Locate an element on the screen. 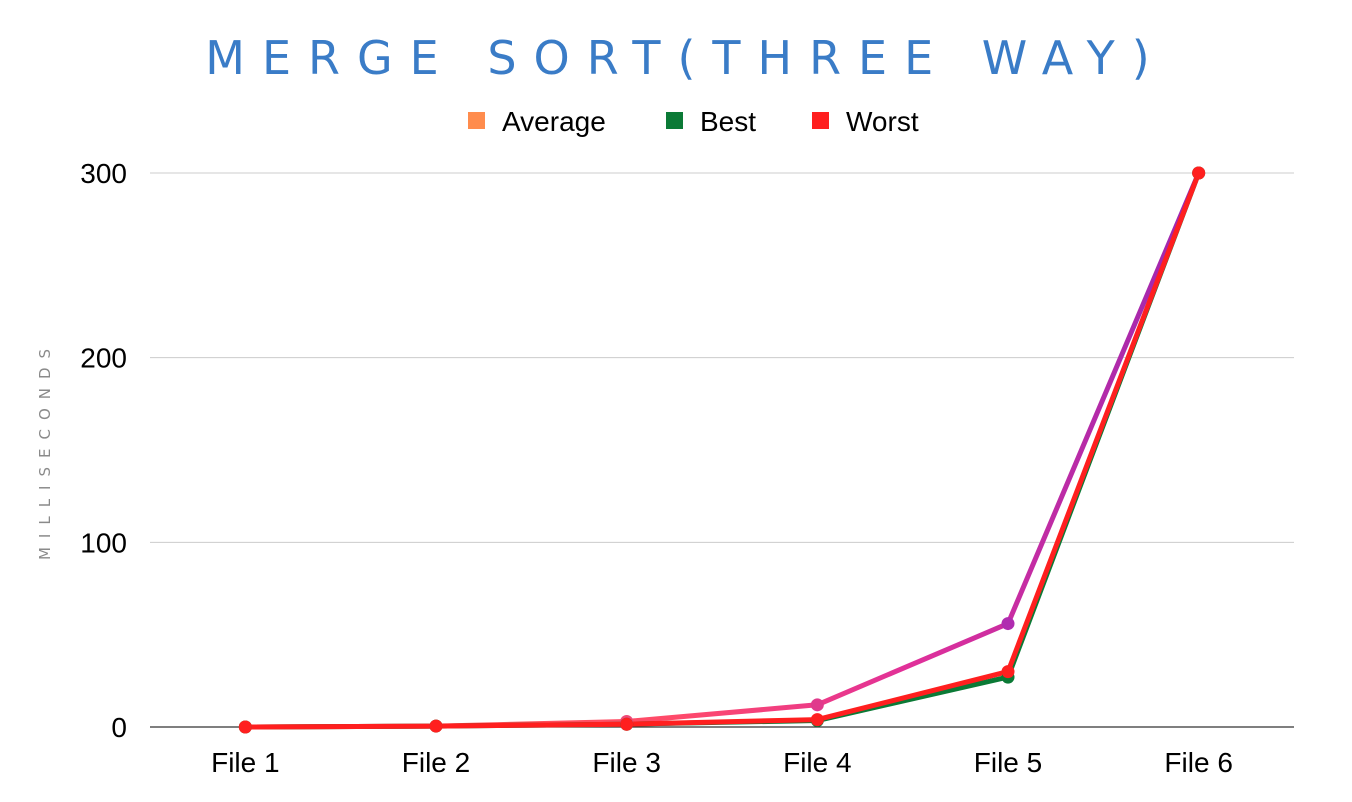  legend-label: Worst is located at coordinates (882, 121).